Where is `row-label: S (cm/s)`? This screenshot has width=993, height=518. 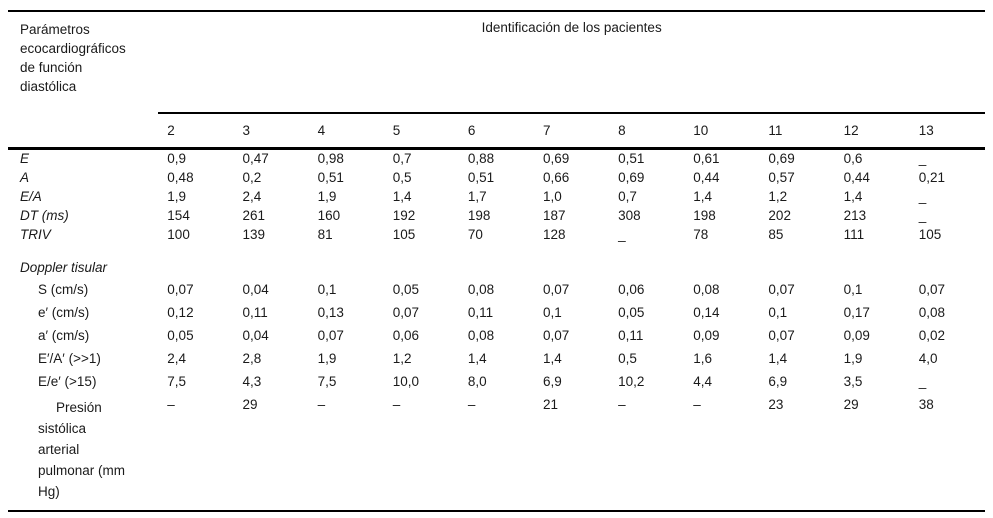
row-label: S (cm/s) is located at coordinates (63, 289).